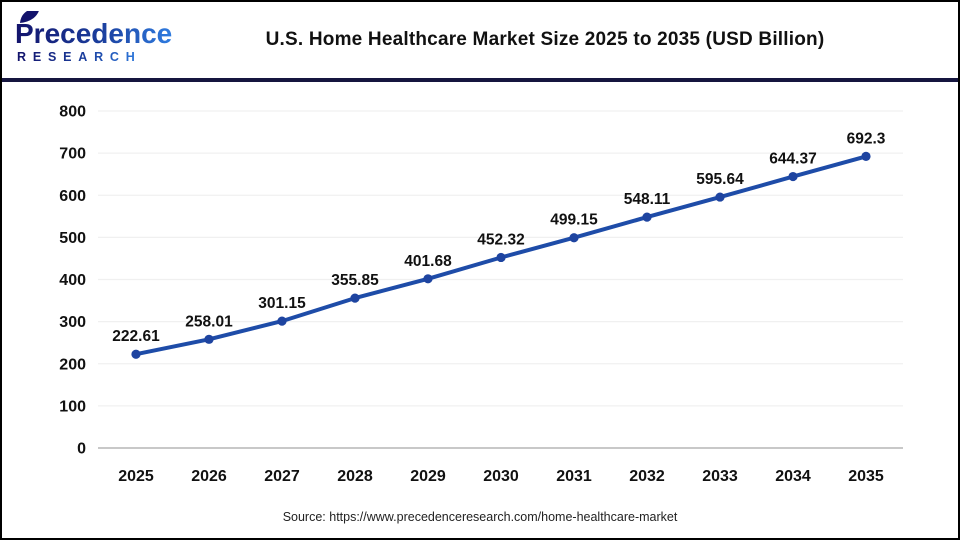  Describe the element at coordinates (428, 261) in the screenshot. I see `data-label: 401.68` at that location.